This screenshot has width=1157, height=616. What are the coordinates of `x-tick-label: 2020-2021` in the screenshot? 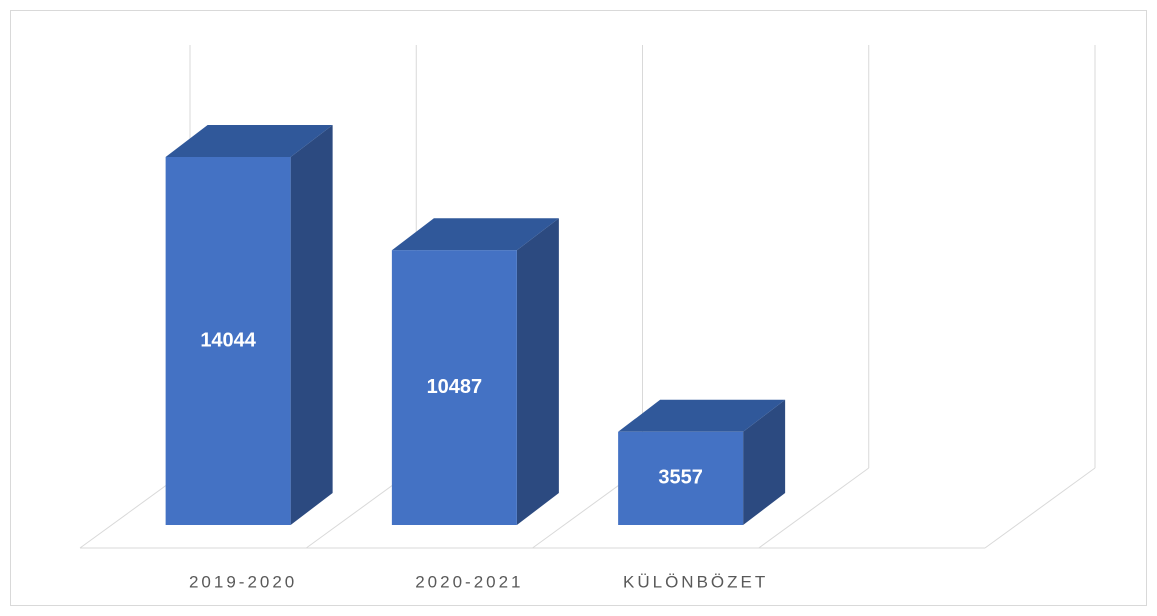 It's located at (469, 581).